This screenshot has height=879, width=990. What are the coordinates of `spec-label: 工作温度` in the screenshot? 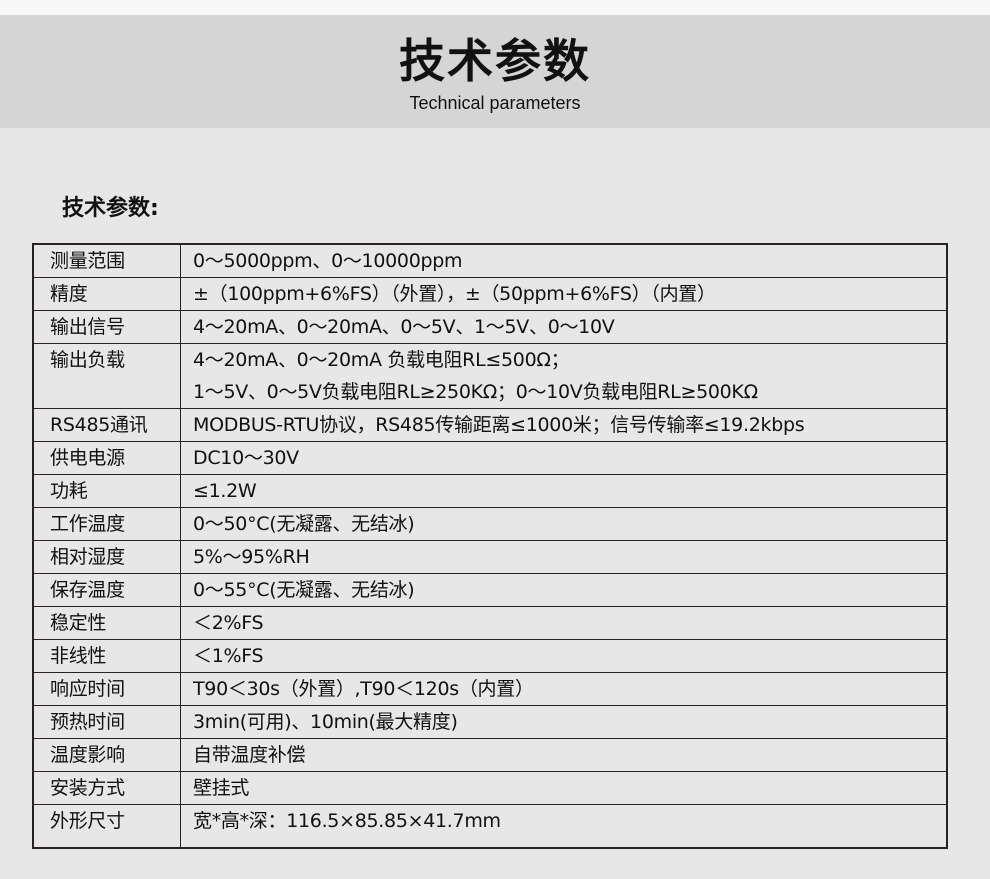 It's located at (106, 524).